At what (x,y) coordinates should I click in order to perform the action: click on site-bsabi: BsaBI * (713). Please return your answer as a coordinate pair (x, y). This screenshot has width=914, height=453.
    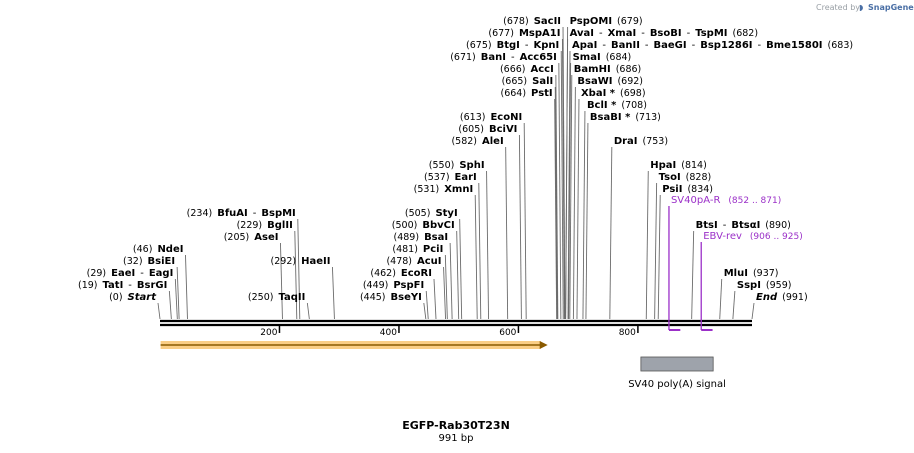
    Looking at the image, I should click on (625, 117).